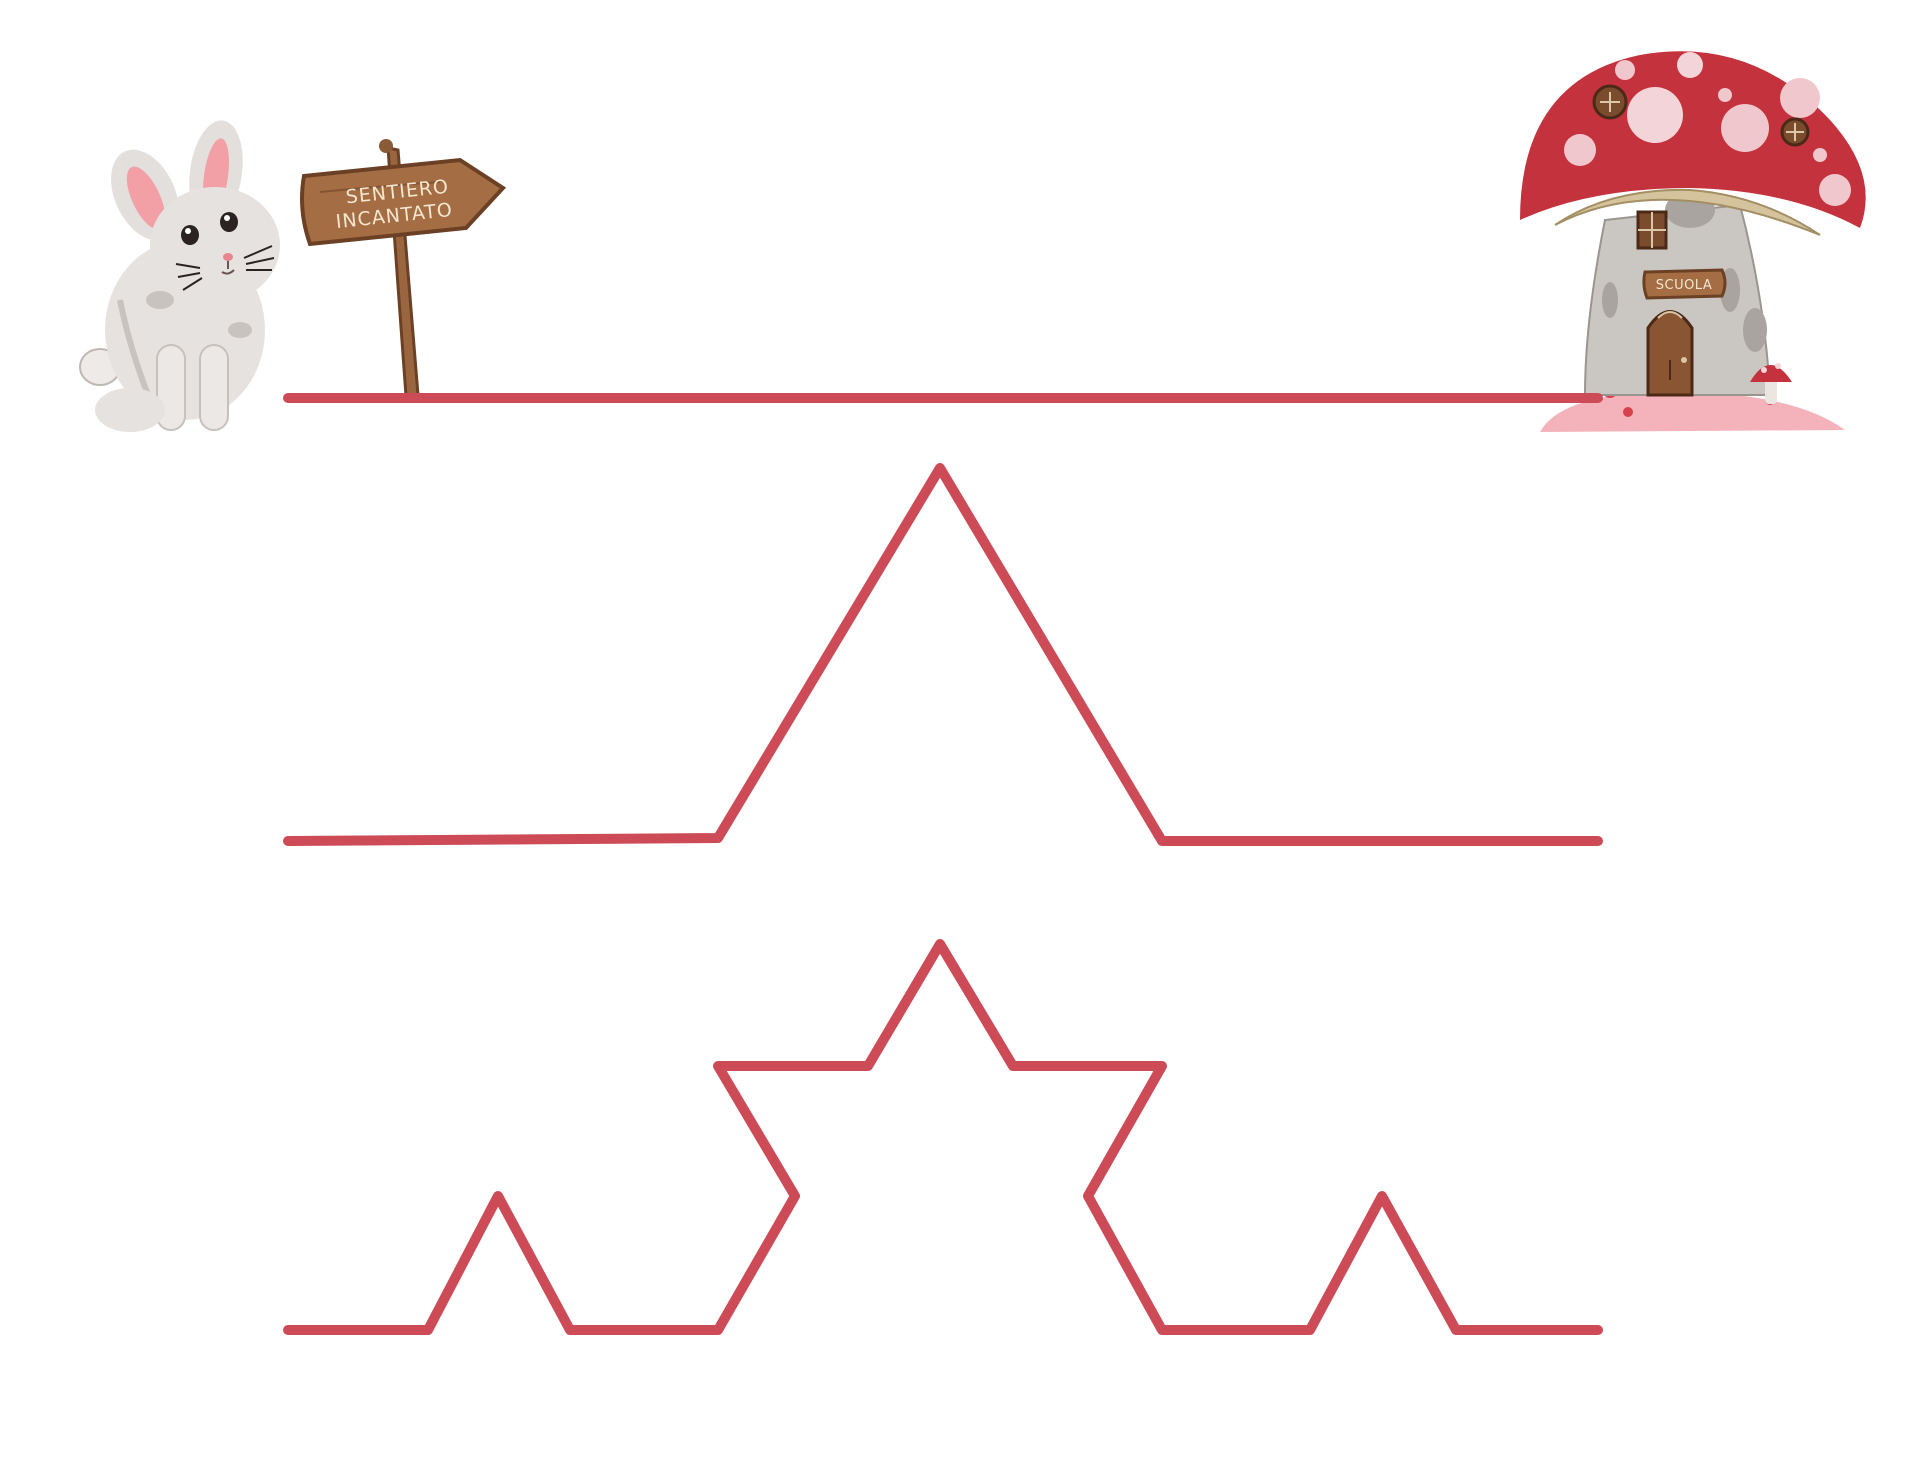  What do you see at coordinates (179, 276) in the screenshot?
I see `bunny-icon` at bounding box center [179, 276].